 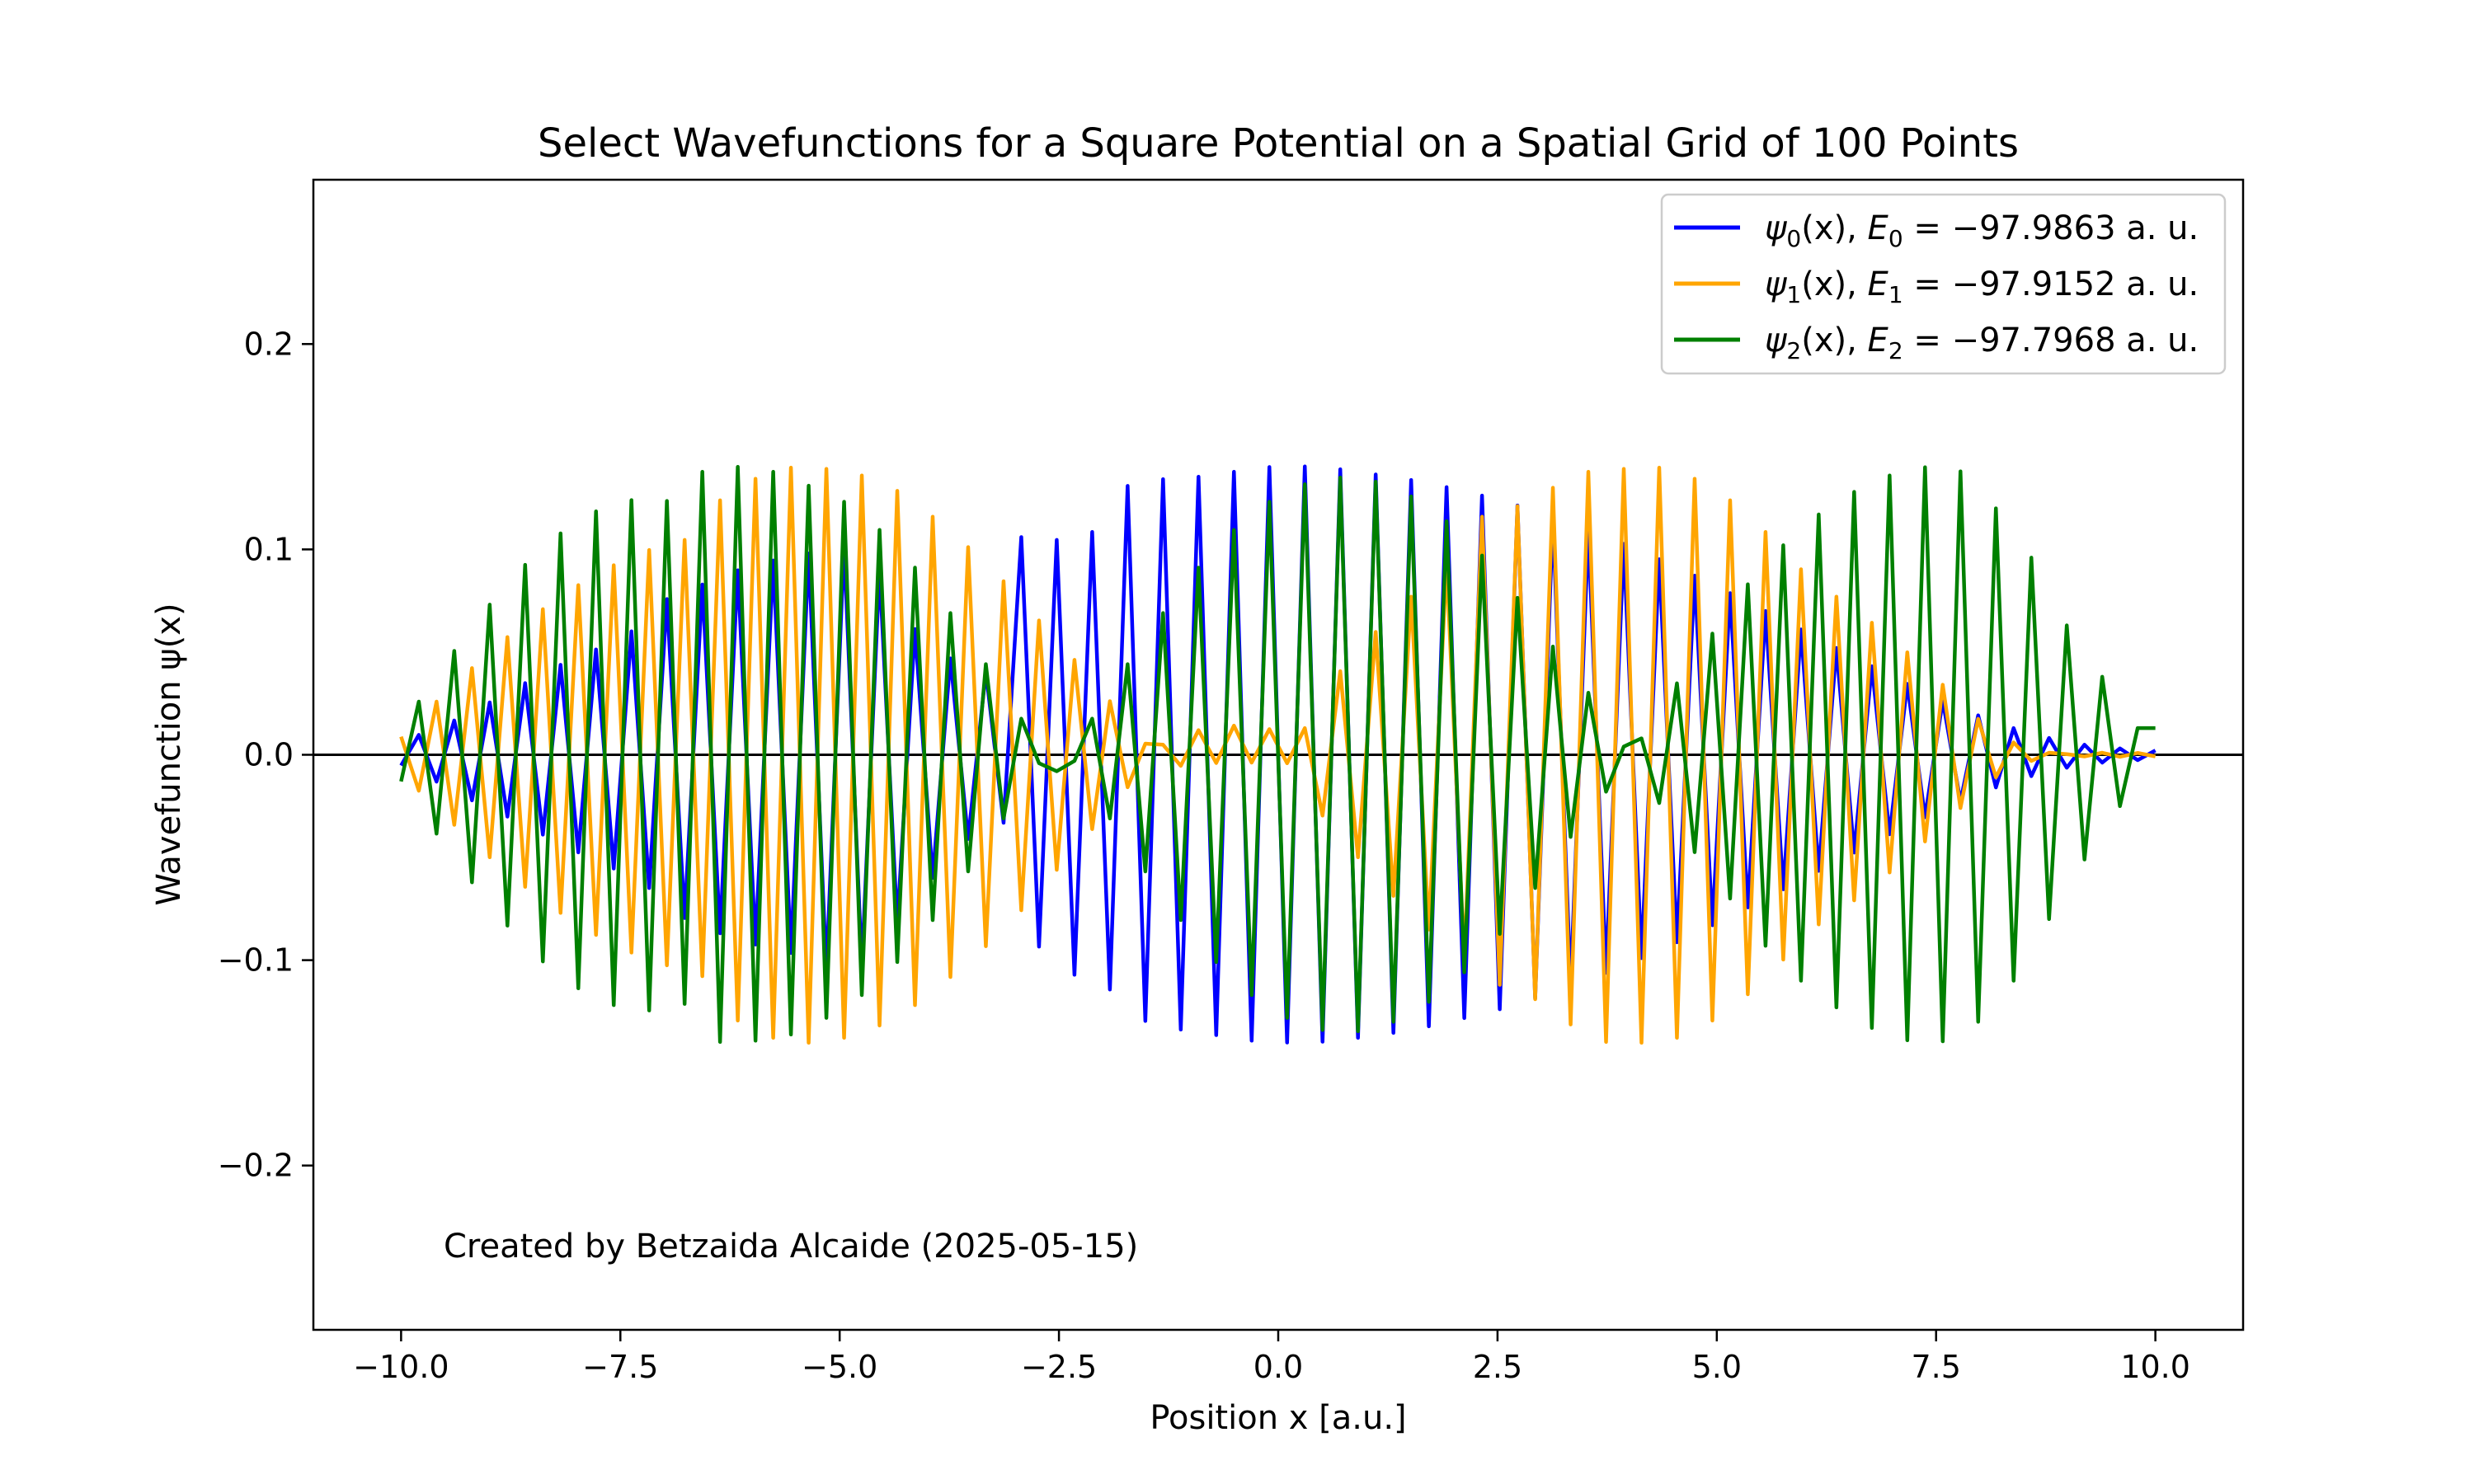 What do you see at coordinates (256, 960) in the screenshot?
I see `y-tick-label: −0.1` at bounding box center [256, 960].